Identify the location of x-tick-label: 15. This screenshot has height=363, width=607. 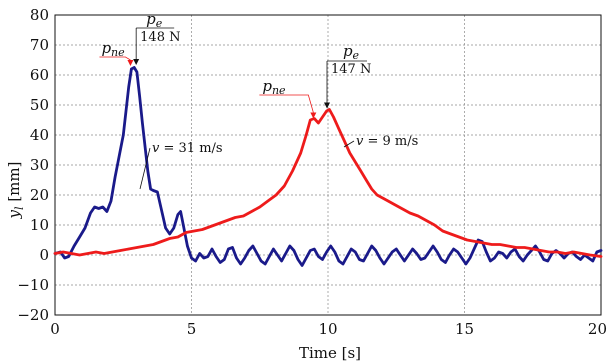
(464, 329).